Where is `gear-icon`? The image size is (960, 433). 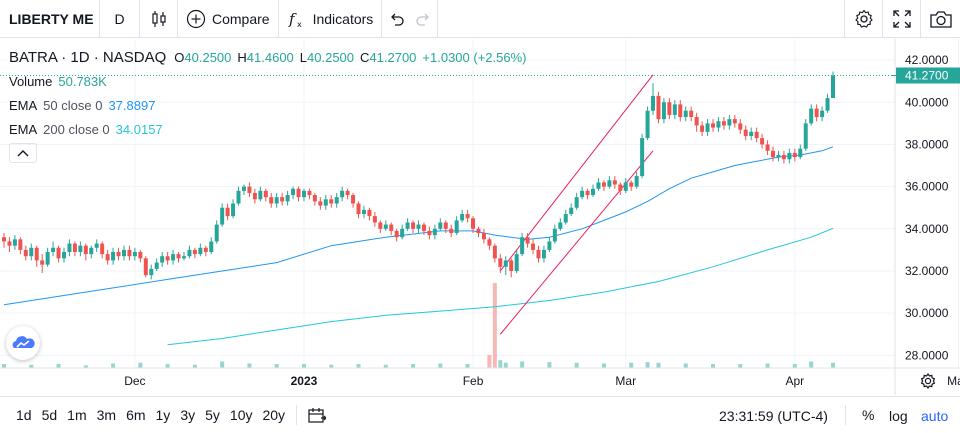 gear-icon is located at coordinates (863, 18).